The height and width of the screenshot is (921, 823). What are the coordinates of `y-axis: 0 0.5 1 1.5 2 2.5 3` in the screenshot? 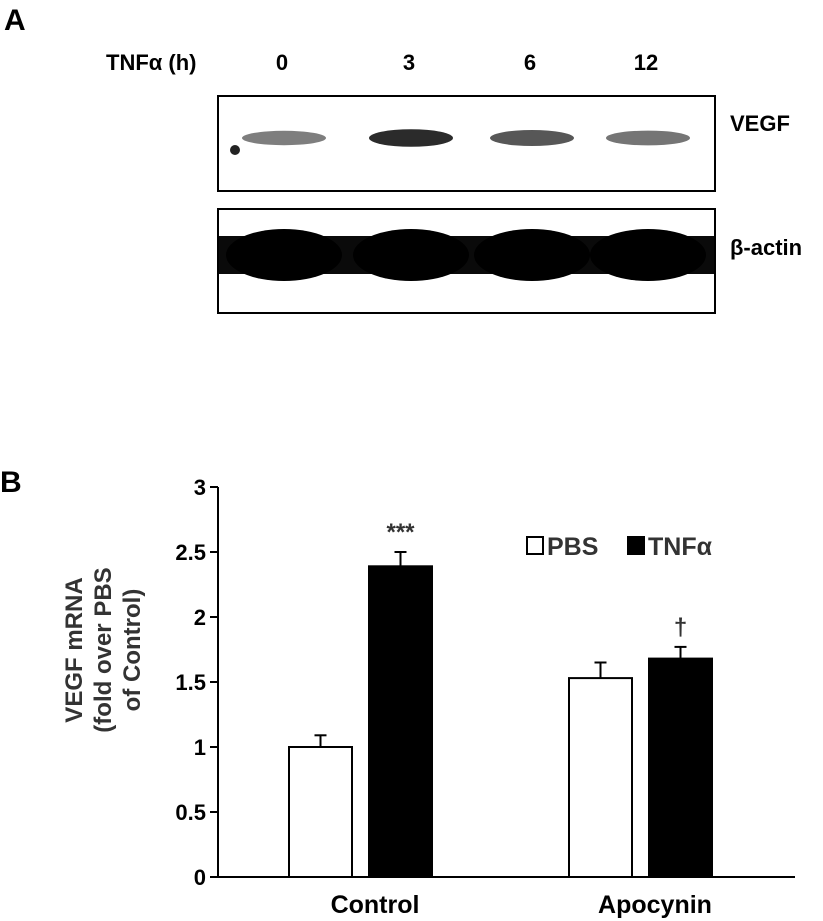 It's located at (197, 682).